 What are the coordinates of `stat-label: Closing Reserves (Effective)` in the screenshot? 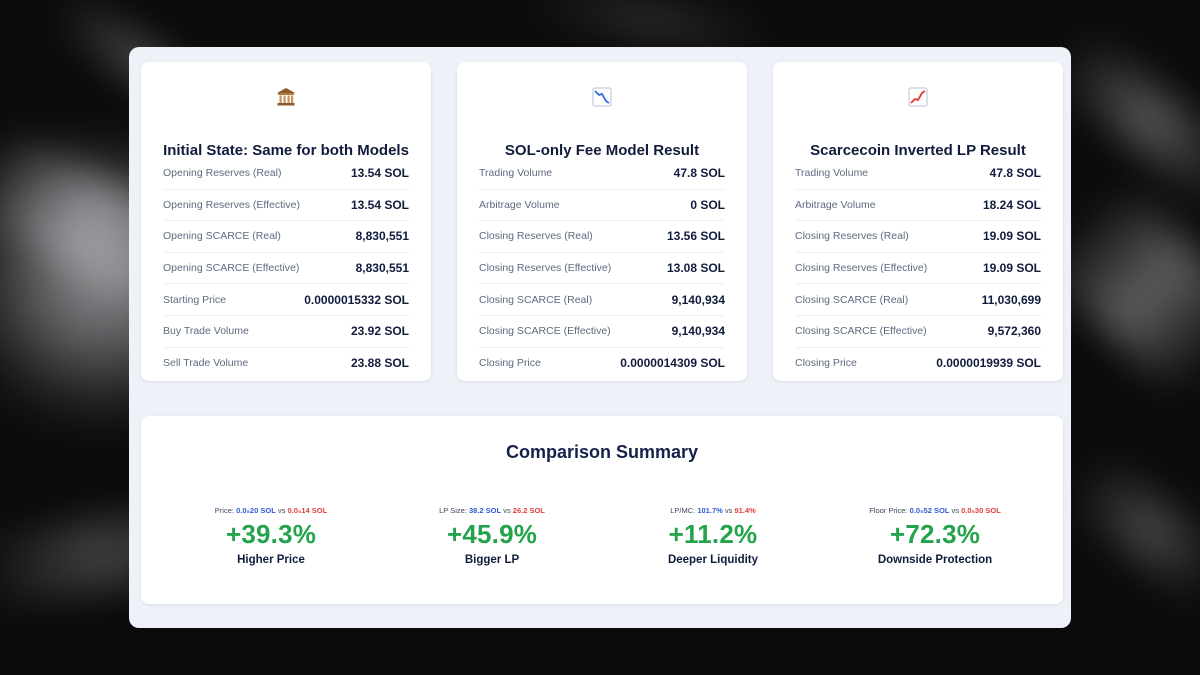 It's located at (861, 268).